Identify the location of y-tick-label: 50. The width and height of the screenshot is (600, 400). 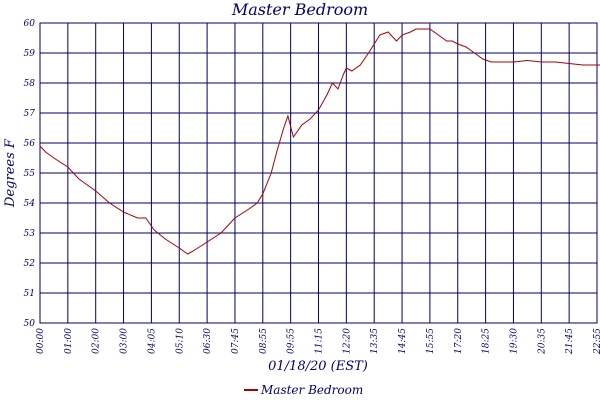
(30, 324).